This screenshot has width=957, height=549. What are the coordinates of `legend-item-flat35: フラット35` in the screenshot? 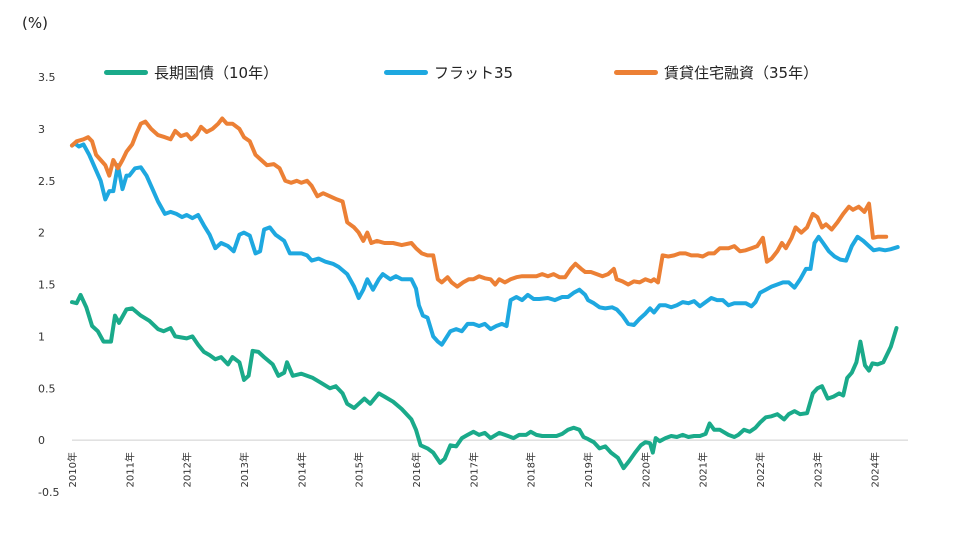 It's located at (448, 72).